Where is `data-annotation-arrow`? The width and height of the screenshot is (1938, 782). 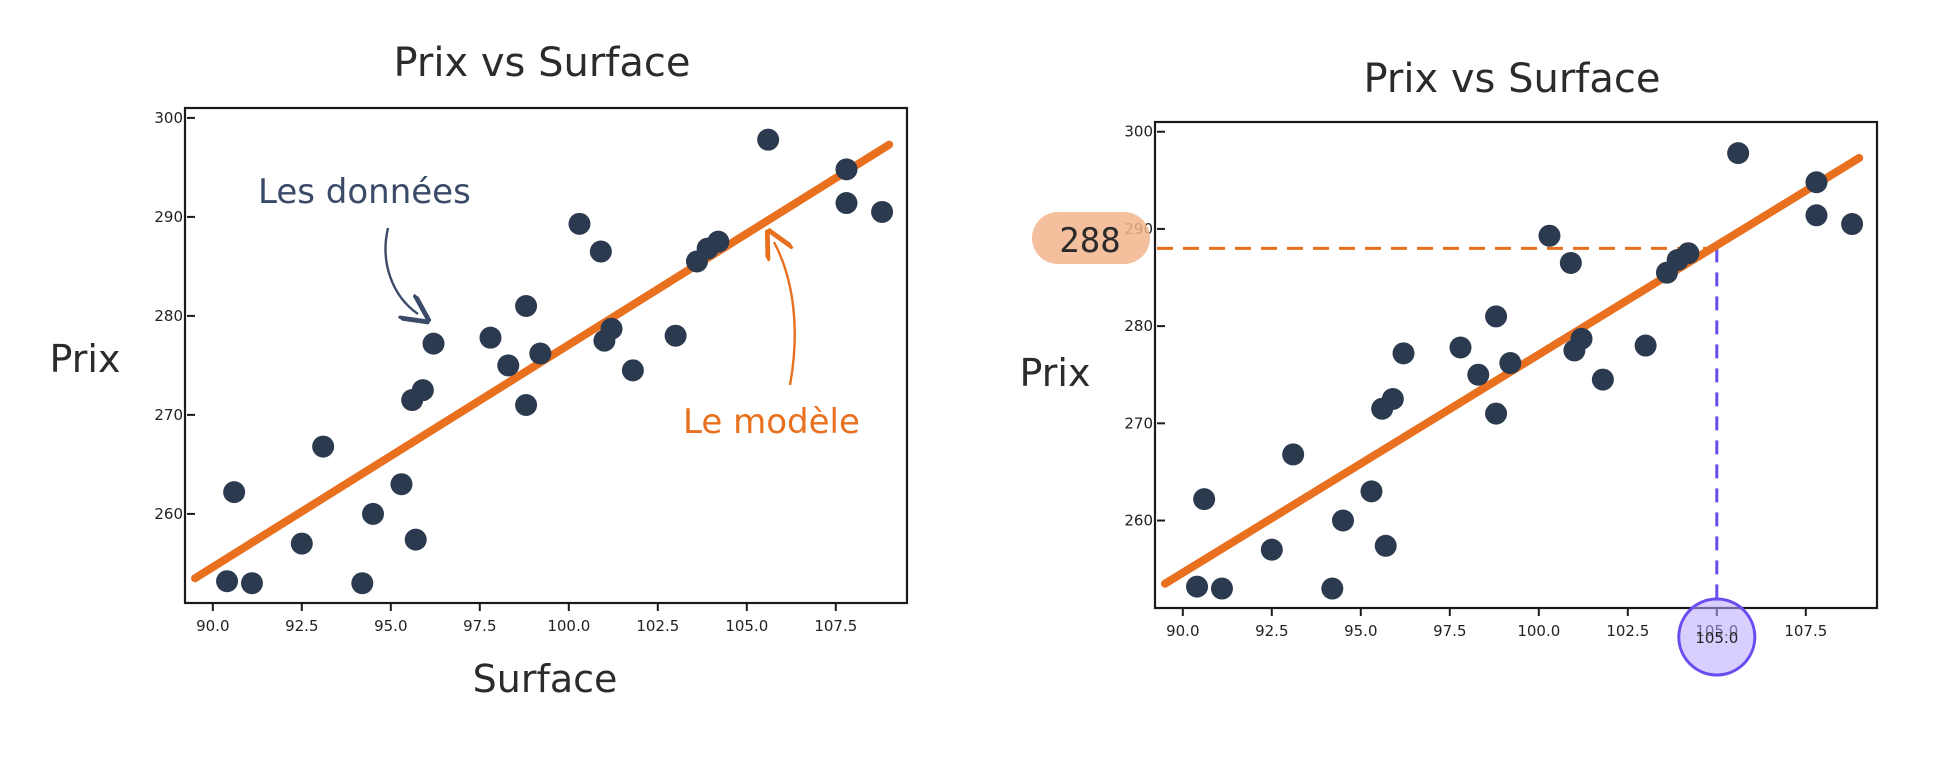
data-annotation-arrow is located at coordinates (401, 270).